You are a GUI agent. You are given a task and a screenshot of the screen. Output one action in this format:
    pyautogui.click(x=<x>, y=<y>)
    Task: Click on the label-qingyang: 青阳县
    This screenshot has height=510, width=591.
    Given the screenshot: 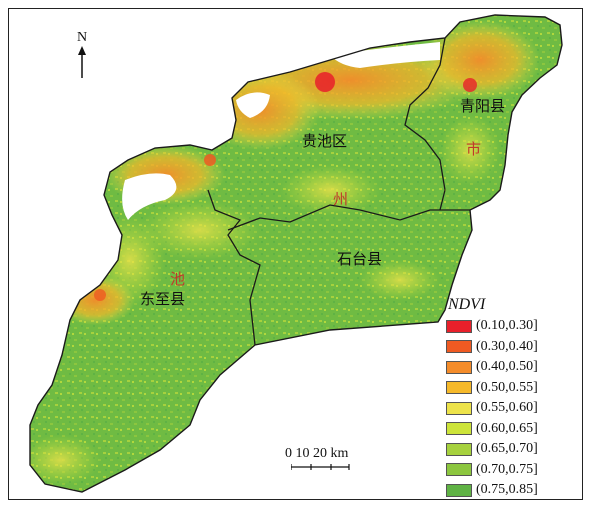 What is the action you would take?
    pyautogui.click(x=483, y=106)
    